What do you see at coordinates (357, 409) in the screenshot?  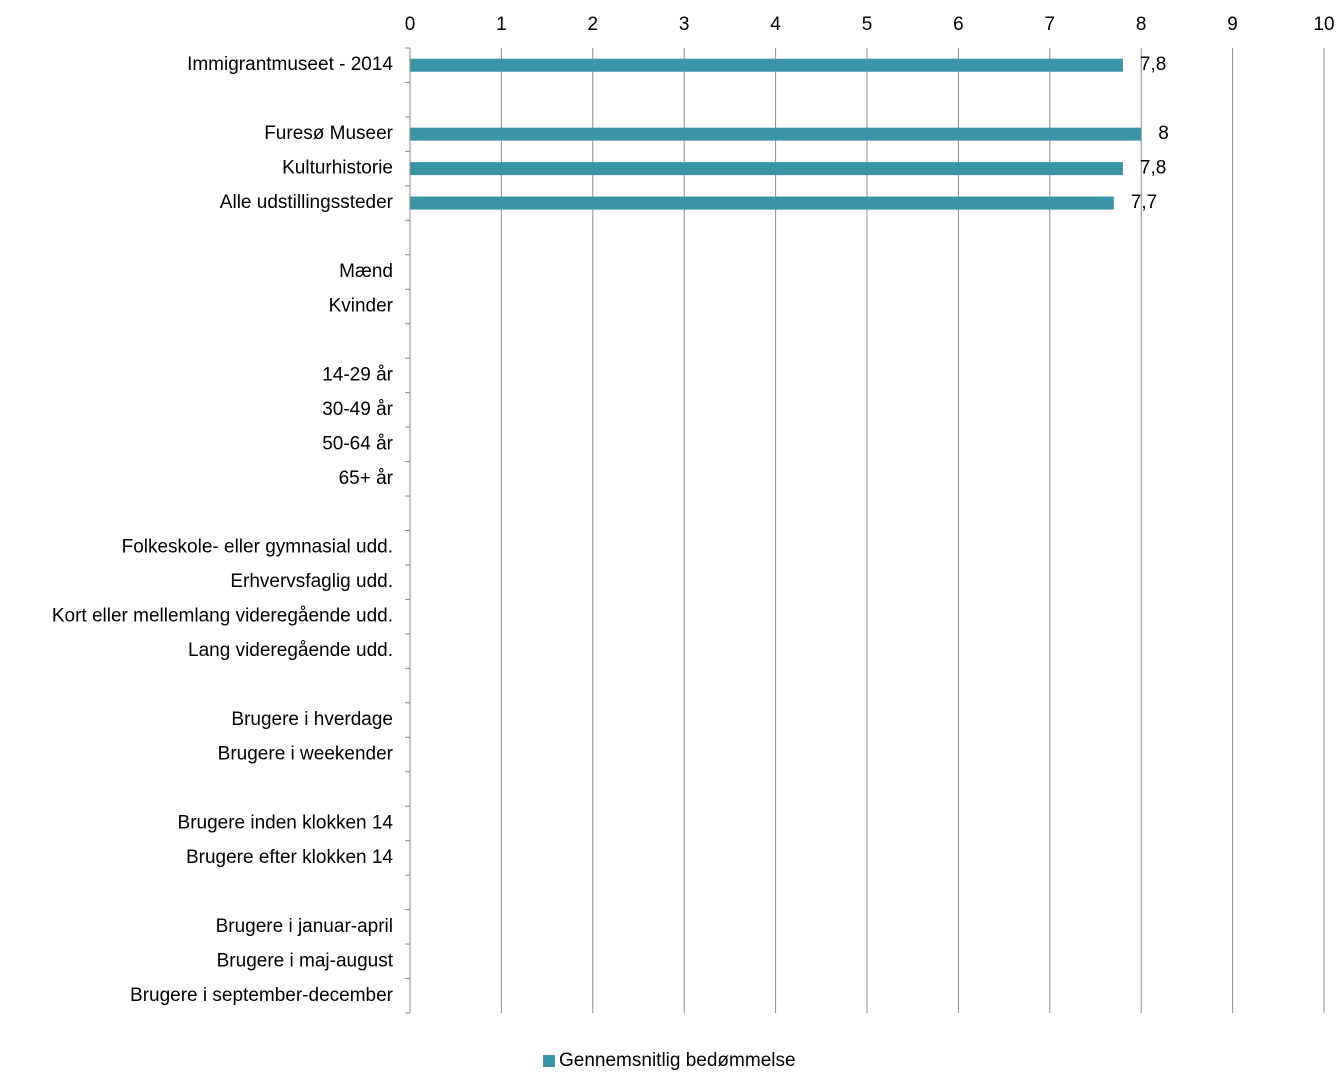 I see `category-label: 30-49 år` at bounding box center [357, 409].